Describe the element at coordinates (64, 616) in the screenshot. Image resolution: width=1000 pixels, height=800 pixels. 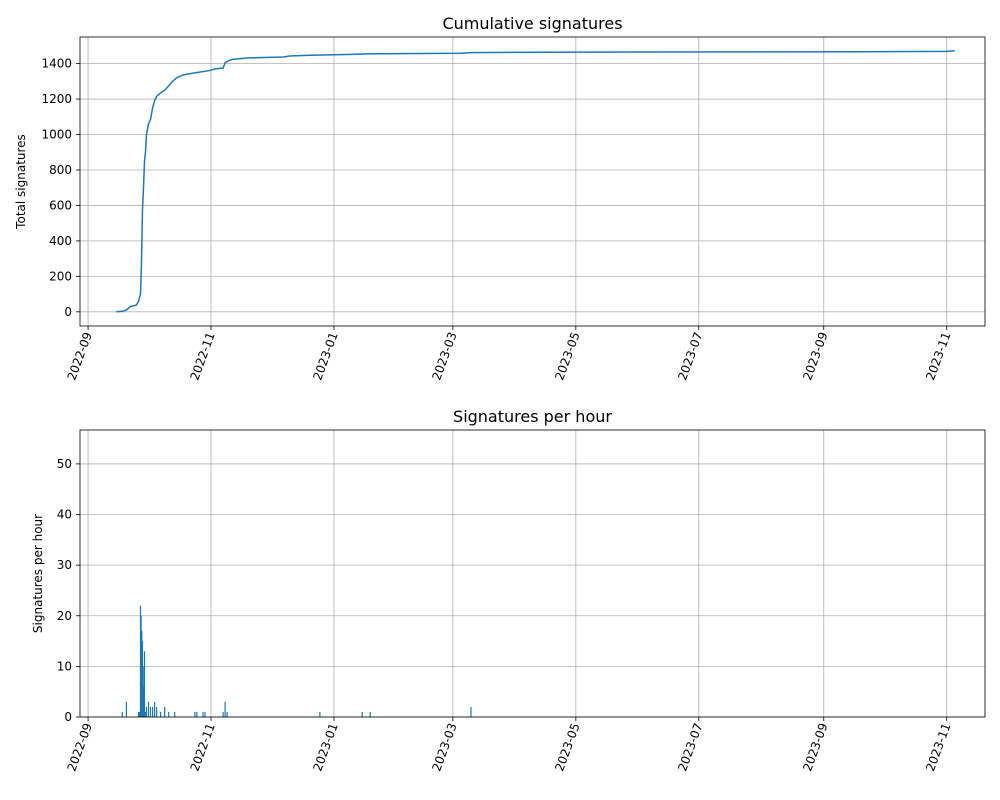
I see `y-tick-label: 20` at that location.